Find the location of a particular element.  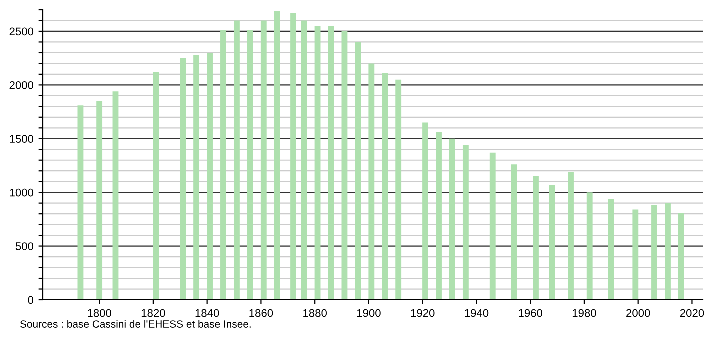

x-tick-label: 1820 is located at coordinates (154, 313).